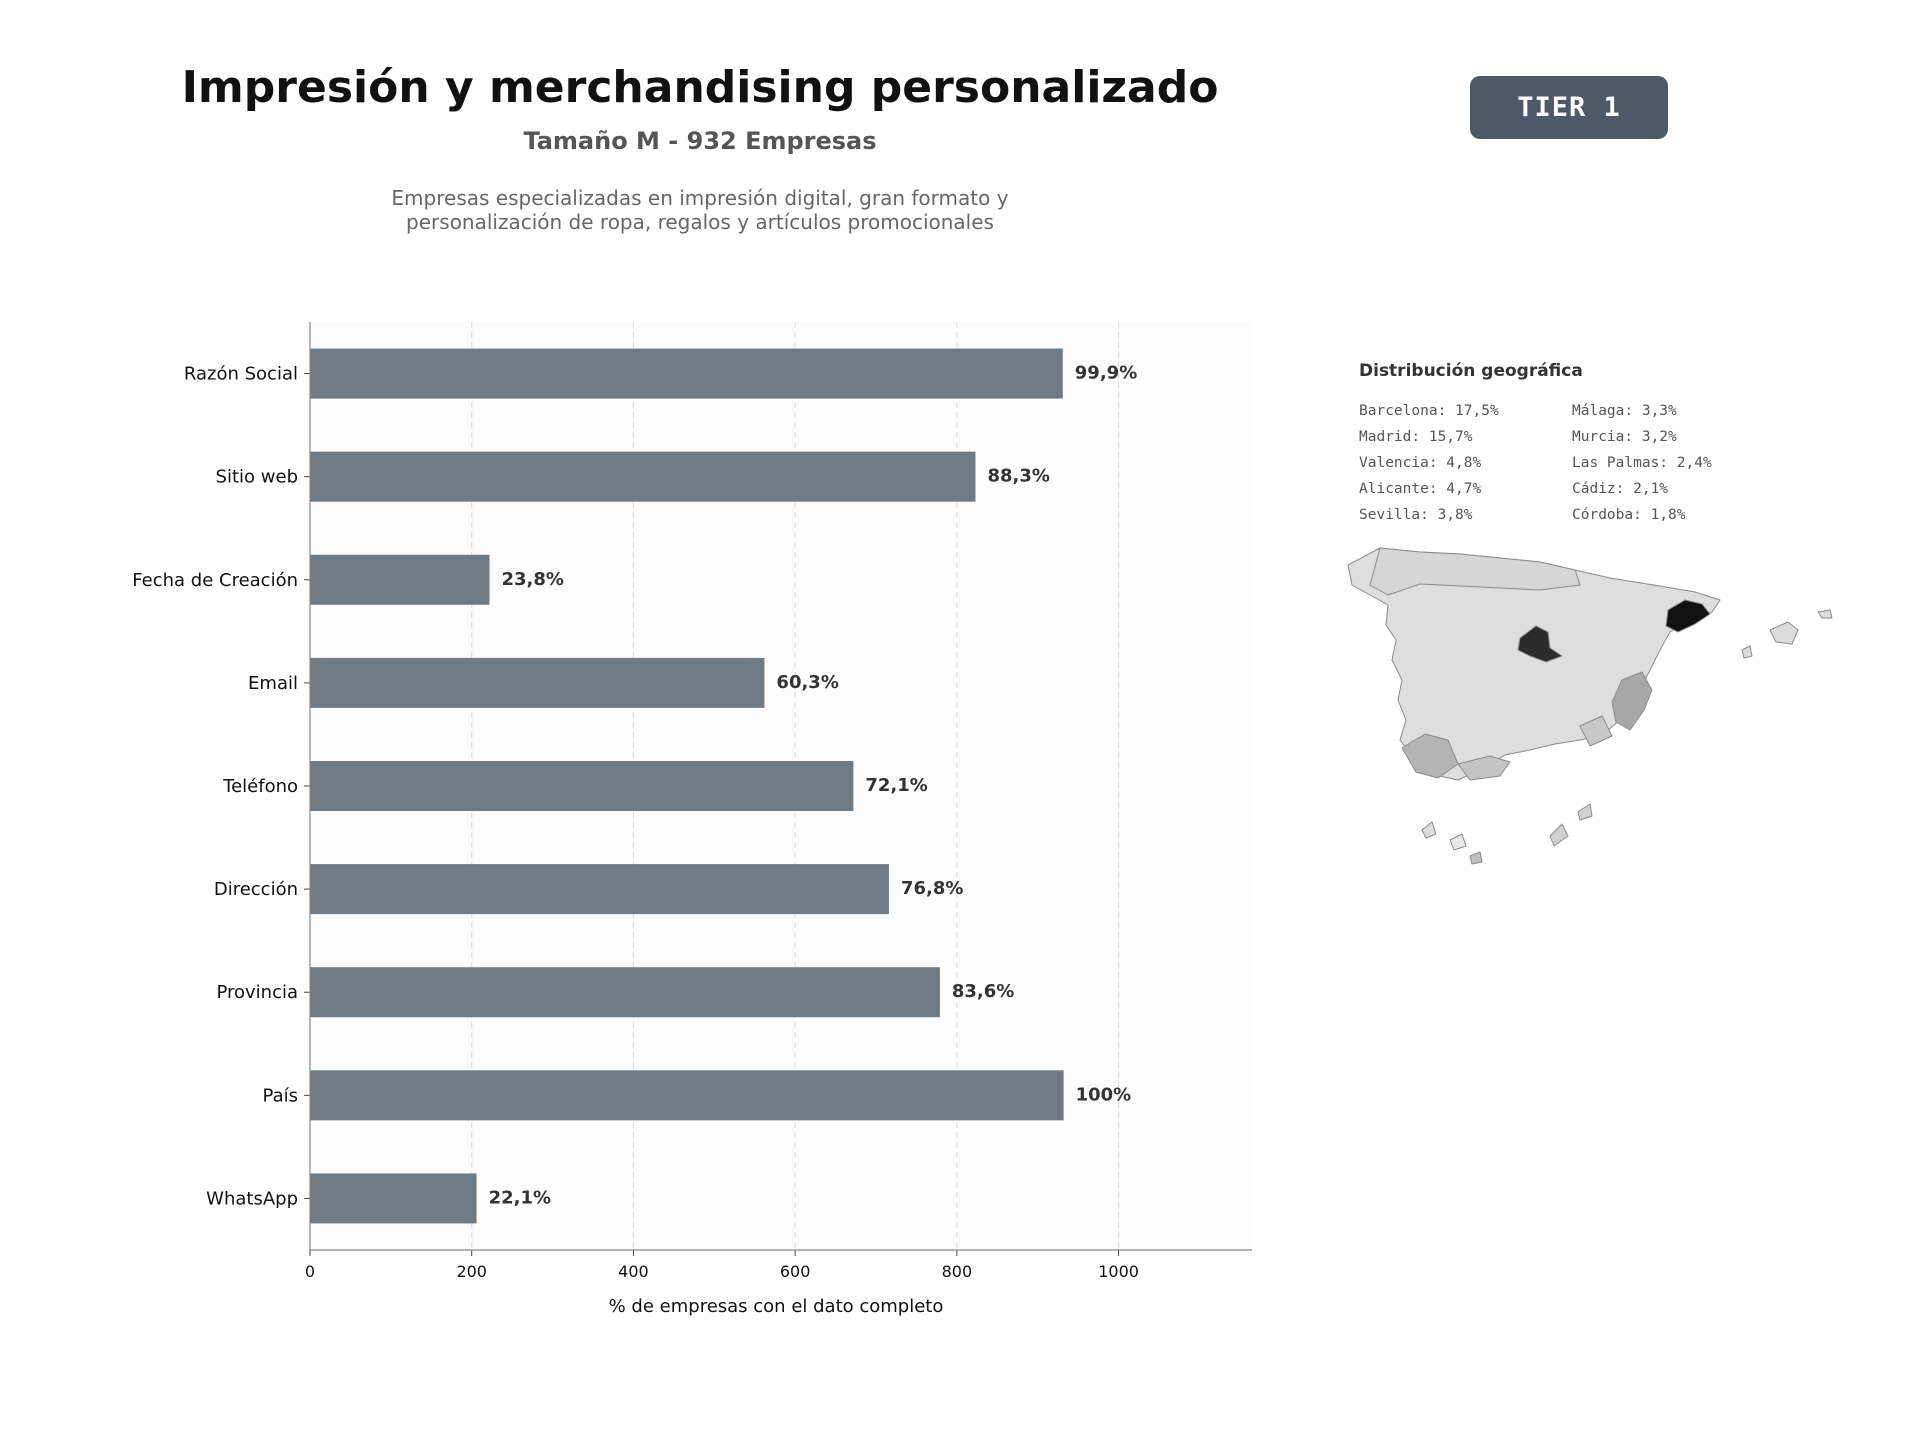 This screenshot has width=1920, height=1440. What do you see at coordinates (700, 141) in the screenshot?
I see `chart-subtitle: Tamaño M - 932 Empresas` at bounding box center [700, 141].